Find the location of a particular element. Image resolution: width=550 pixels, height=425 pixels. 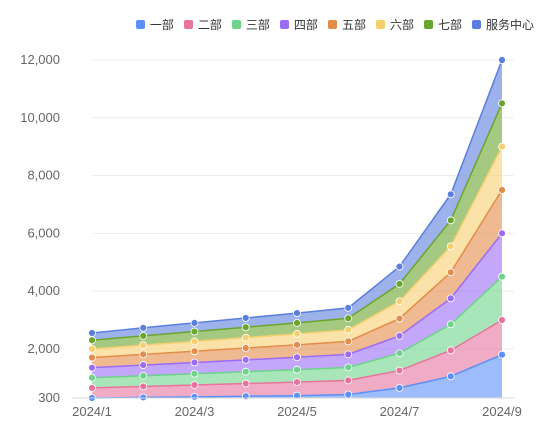

y-tick-label: 8,000 is located at coordinates (43, 175).